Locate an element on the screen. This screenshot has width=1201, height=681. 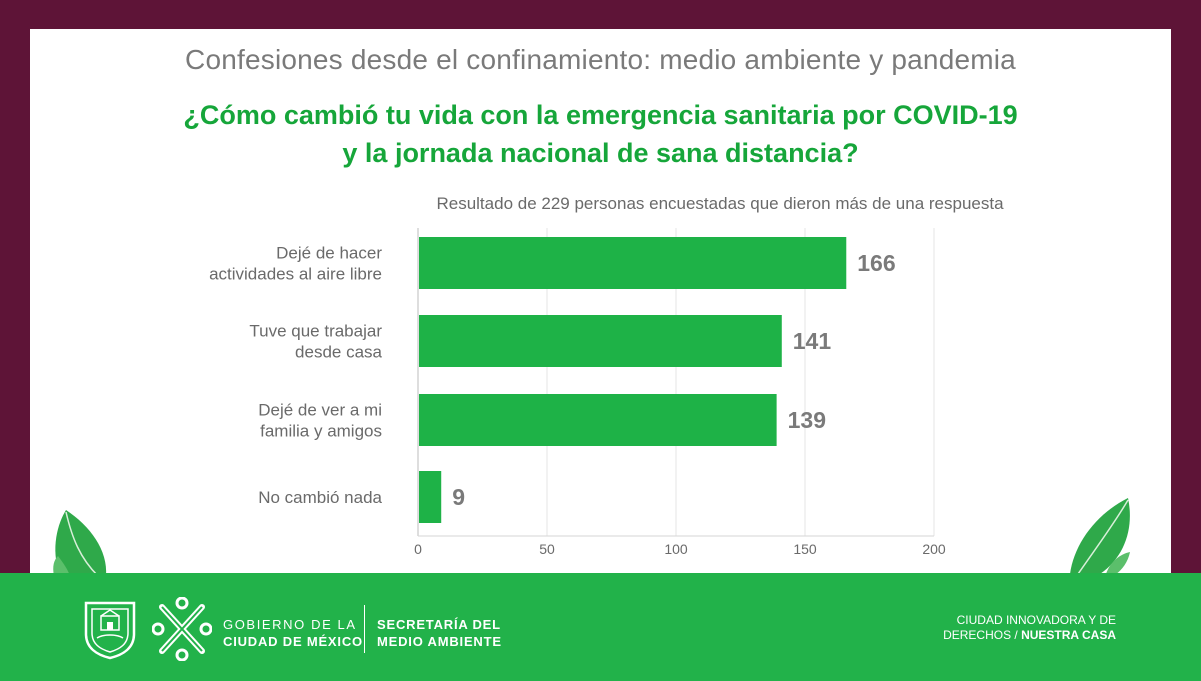
category-label: Tuve que trabajar is located at coordinates (315, 331).